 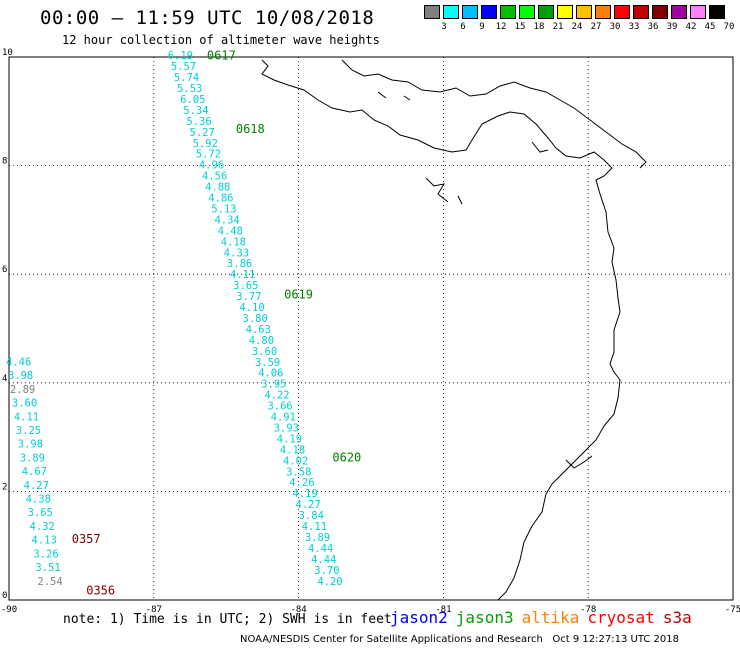 What do you see at coordinates (43, 541) in the screenshot?
I see `wave-height-value: 4.13` at bounding box center [43, 541].